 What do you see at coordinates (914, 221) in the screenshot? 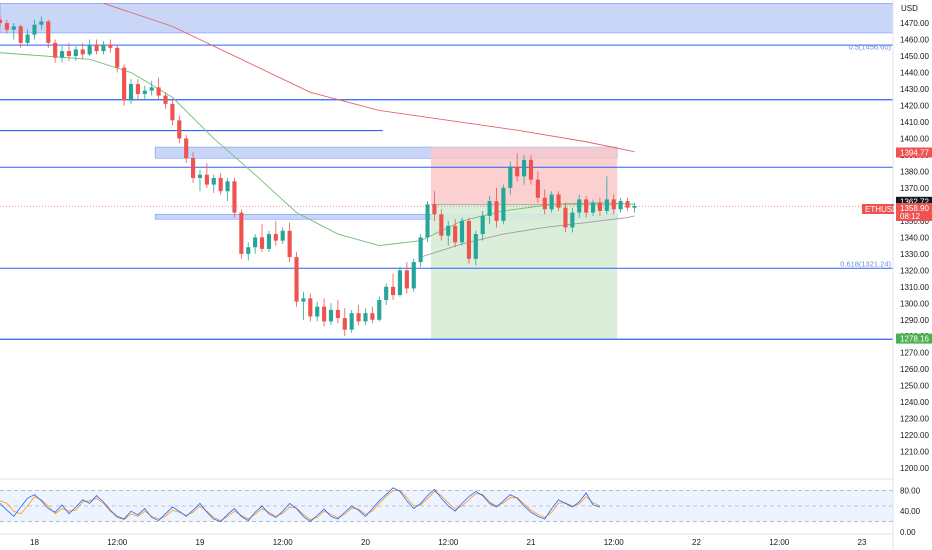
I see `price-tick-label-12: 1350.00` at bounding box center [914, 221].